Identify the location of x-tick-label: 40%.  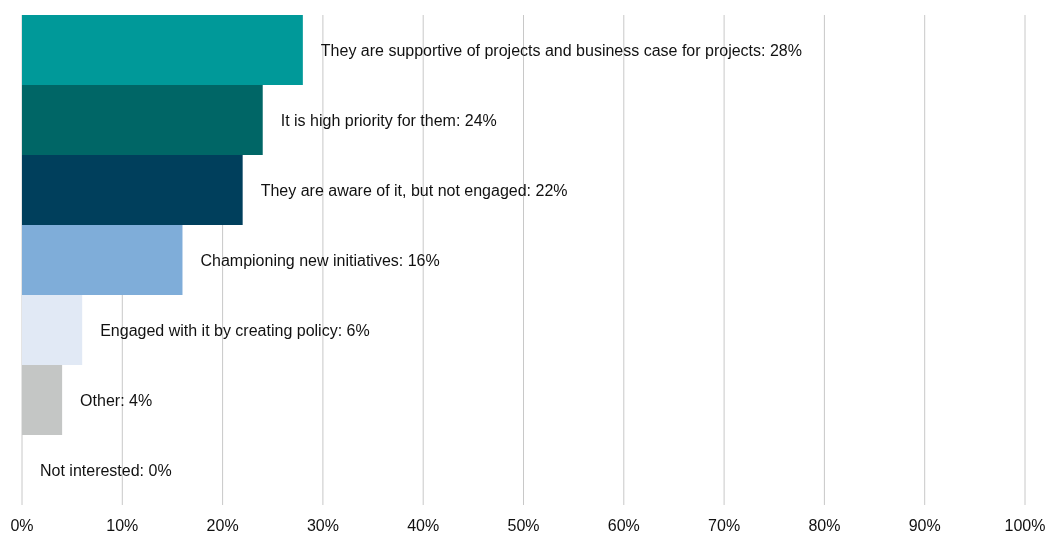
(423, 525).